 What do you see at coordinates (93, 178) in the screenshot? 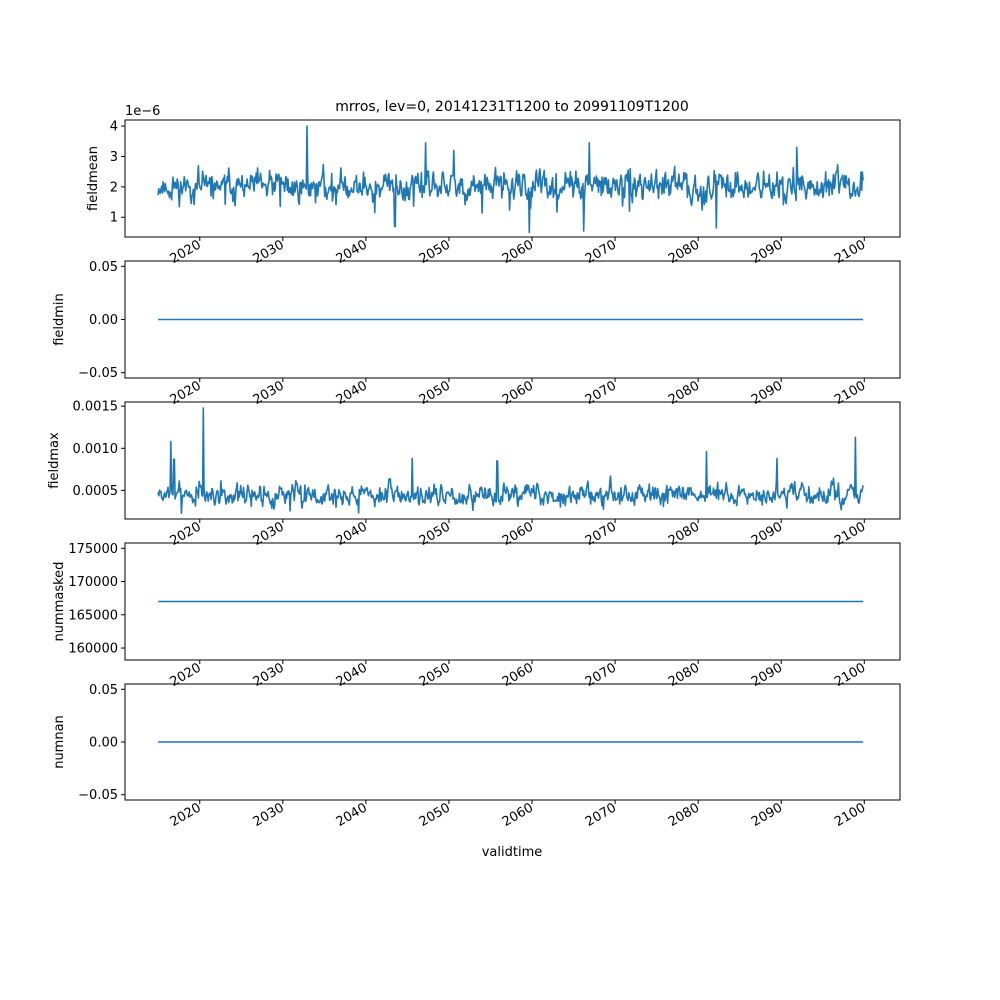
I see `y-axis-label-fieldmean: fieldmean` at bounding box center [93, 178].